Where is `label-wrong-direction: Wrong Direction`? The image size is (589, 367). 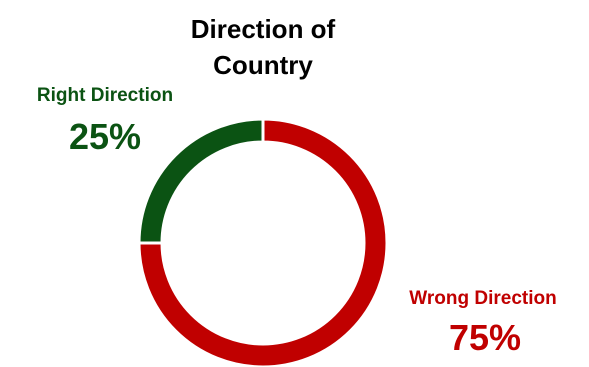 label-wrong-direction: Wrong Direction is located at coordinates (482, 298).